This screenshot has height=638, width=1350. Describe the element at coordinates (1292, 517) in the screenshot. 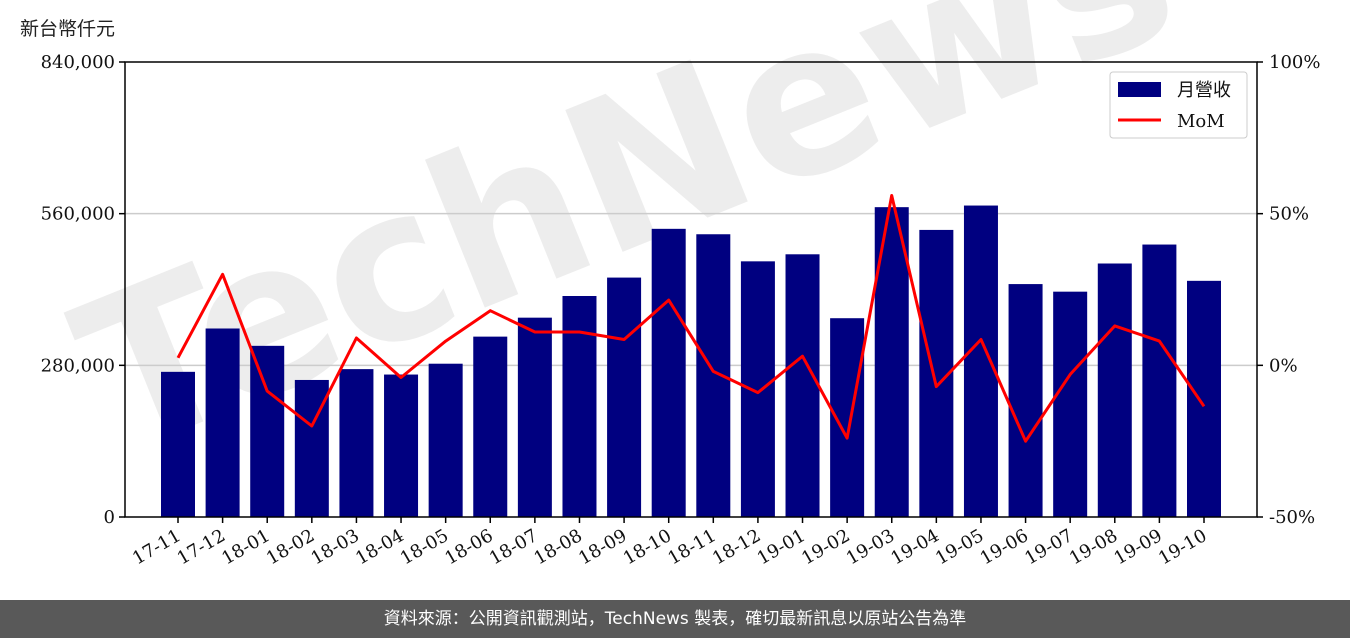

I see `right-tick-label: -50%` at that location.